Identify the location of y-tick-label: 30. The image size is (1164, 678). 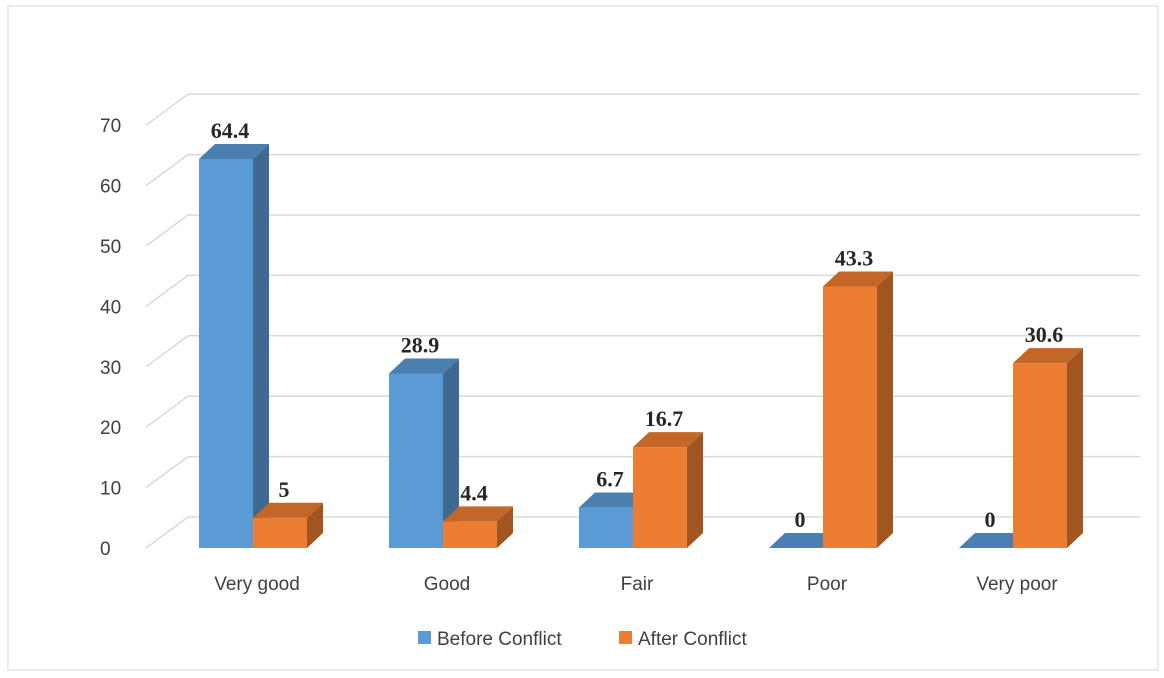
(110, 368).